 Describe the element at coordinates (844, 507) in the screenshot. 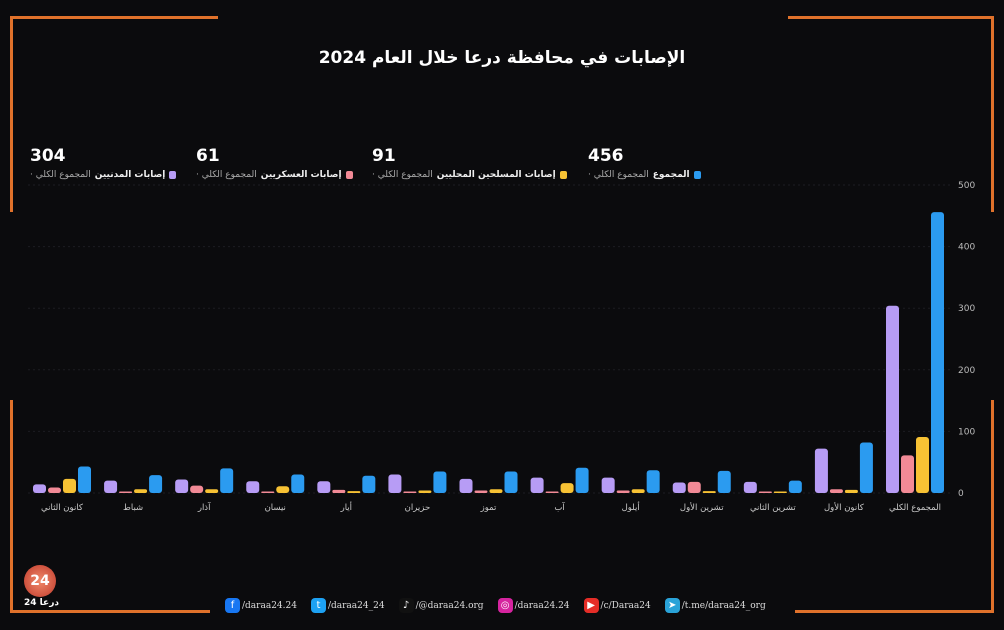

I see `x-tick-label: كانون الأول` at that location.